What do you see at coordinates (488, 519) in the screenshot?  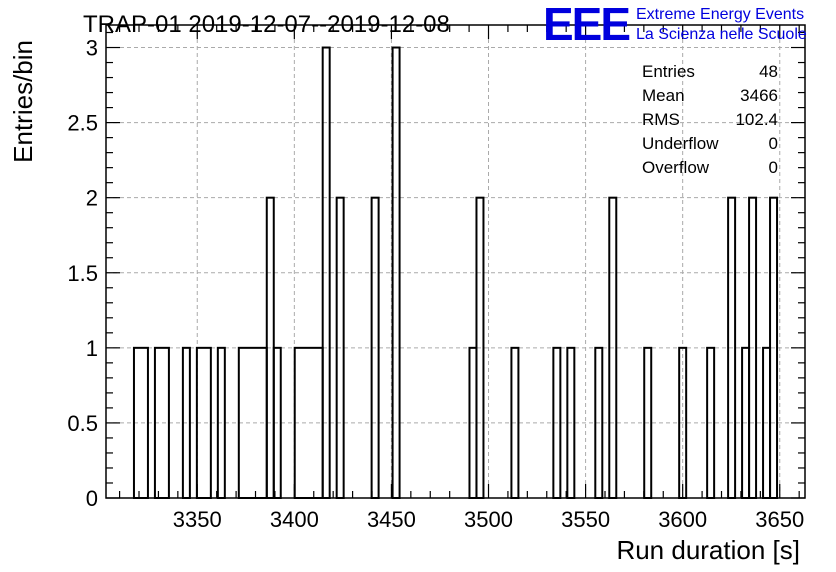 I see `x-tick-label: 3500` at bounding box center [488, 519].